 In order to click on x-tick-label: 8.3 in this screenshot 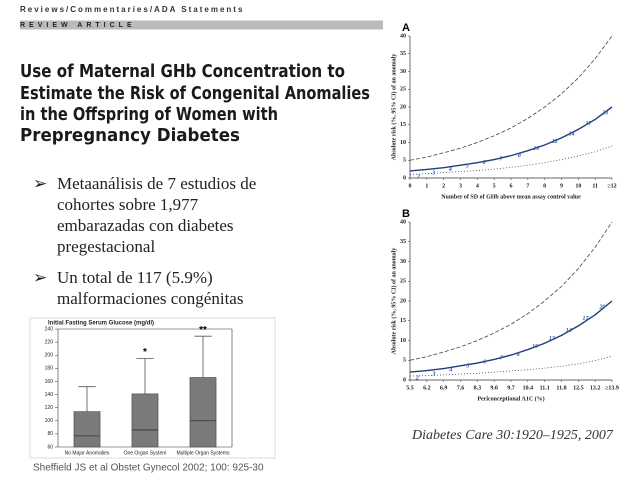, I will do `click(478, 388)`.